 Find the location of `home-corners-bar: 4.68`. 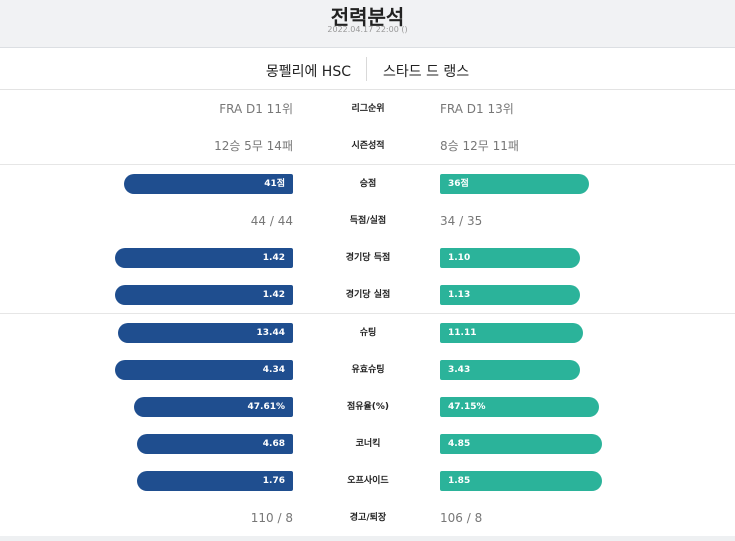

home-corners-bar: 4.68 is located at coordinates (215, 444).